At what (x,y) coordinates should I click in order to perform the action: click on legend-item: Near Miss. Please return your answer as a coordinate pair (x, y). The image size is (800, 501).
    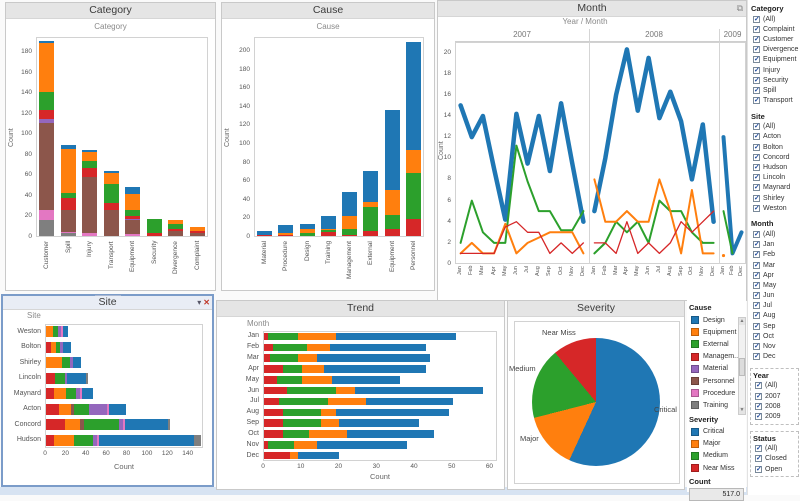
    Looking at the image, I should click on (716, 468).